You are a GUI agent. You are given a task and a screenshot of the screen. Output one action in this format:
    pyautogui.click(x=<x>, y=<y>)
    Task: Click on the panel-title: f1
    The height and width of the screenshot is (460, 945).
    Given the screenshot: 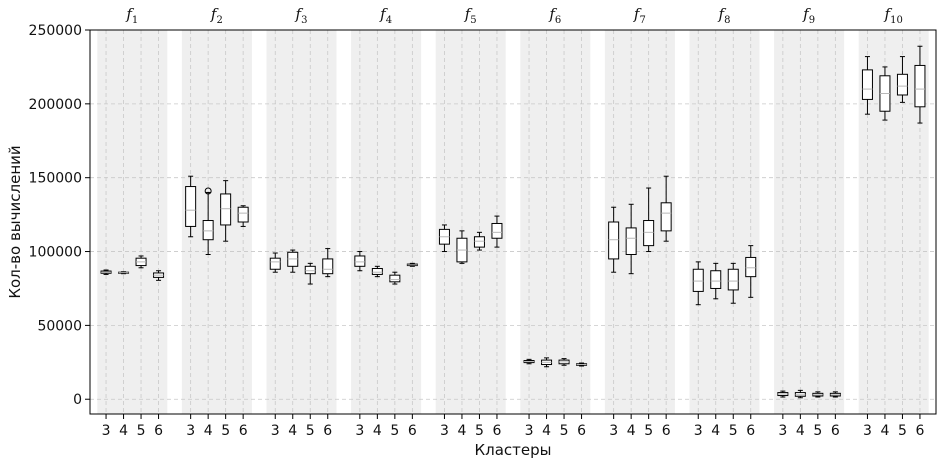 What is the action you would take?
    pyautogui.click(x=131, y=15)
    